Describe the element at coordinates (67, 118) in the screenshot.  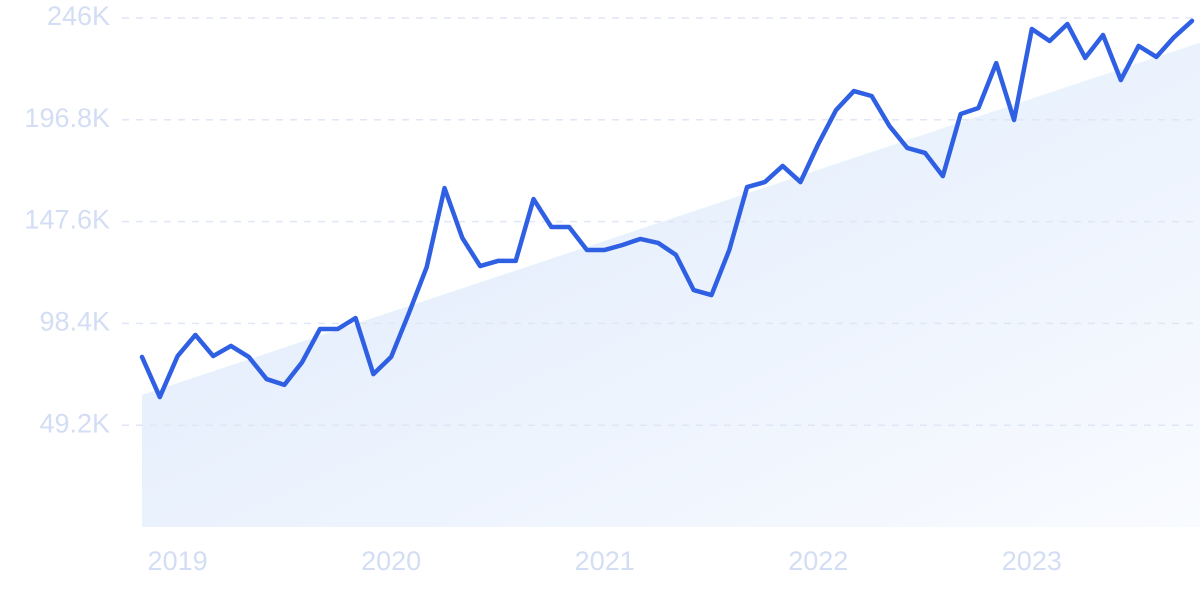
I see `y-tick-label: 196.8K` at that location.